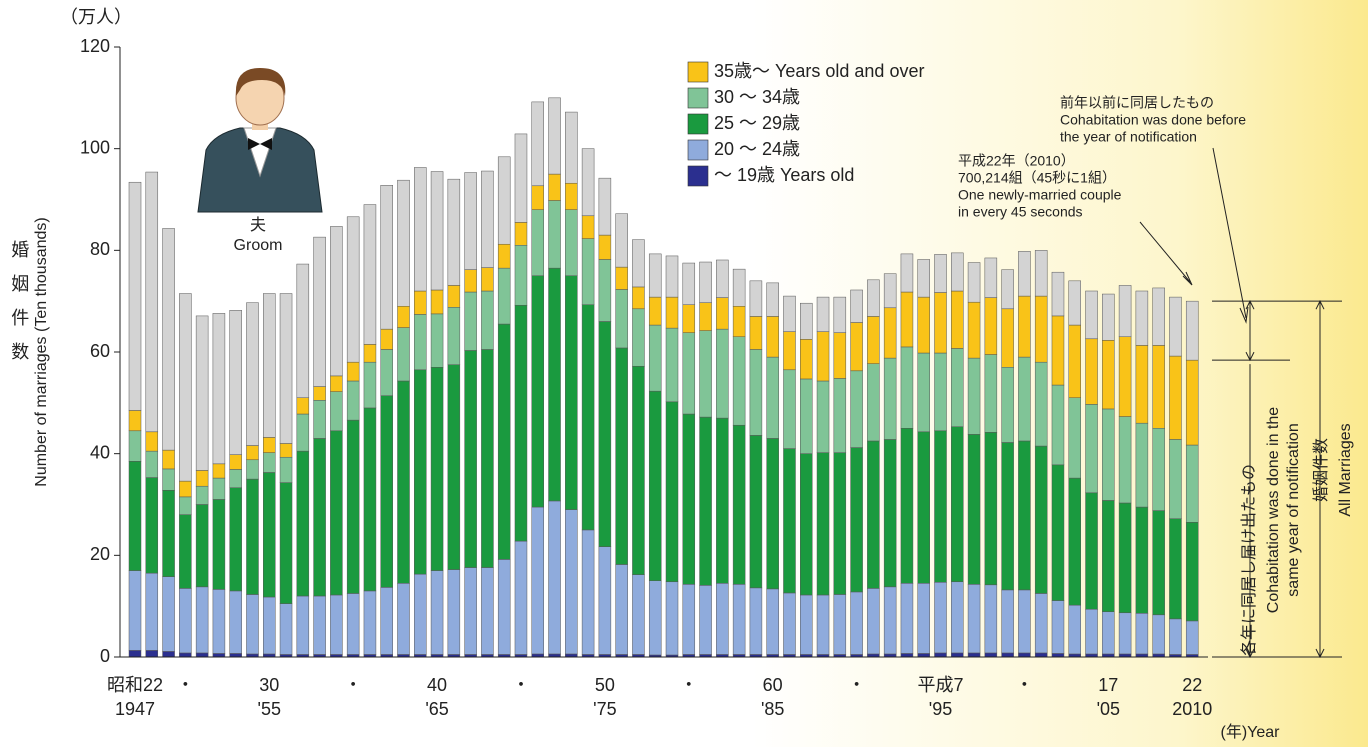  What do you see at coordinates (436, 709) in the screenshot?
I see `x-tick-label: '65` at bounding box center [436, 709].